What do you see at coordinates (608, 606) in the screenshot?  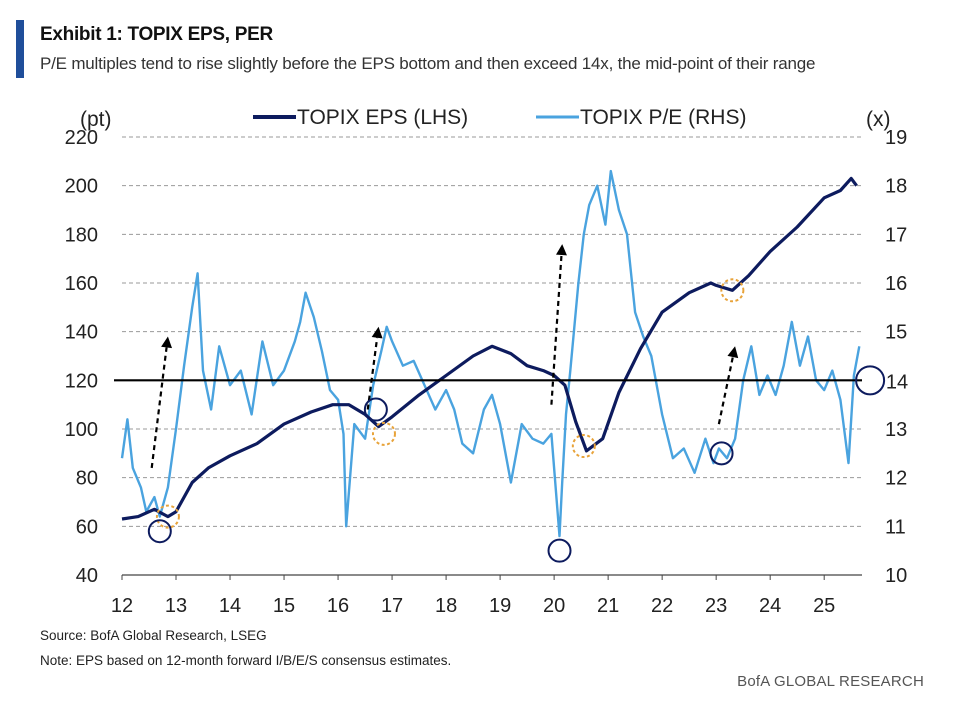 I see `x-tick-label: 21` at bounding box center [608, 606].